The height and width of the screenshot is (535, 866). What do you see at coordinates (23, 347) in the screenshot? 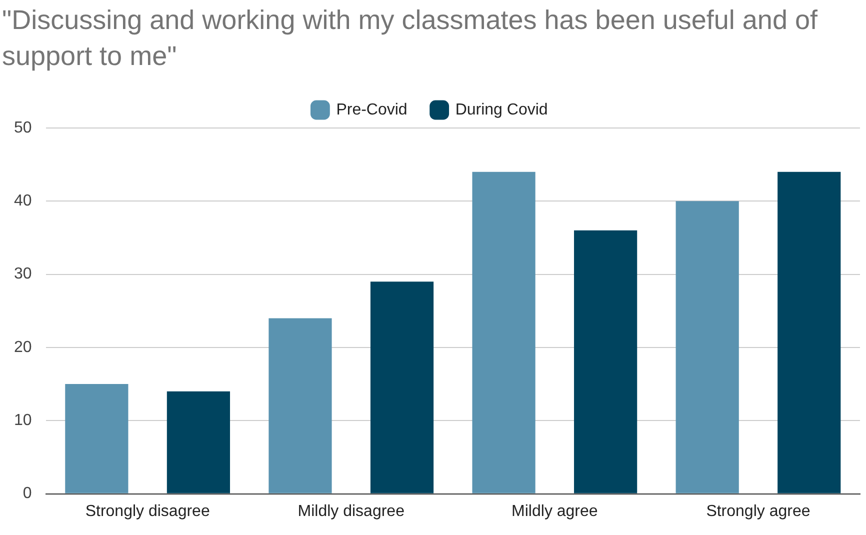
I see `y-tick-label: 20` at bounding box center [23, 347].